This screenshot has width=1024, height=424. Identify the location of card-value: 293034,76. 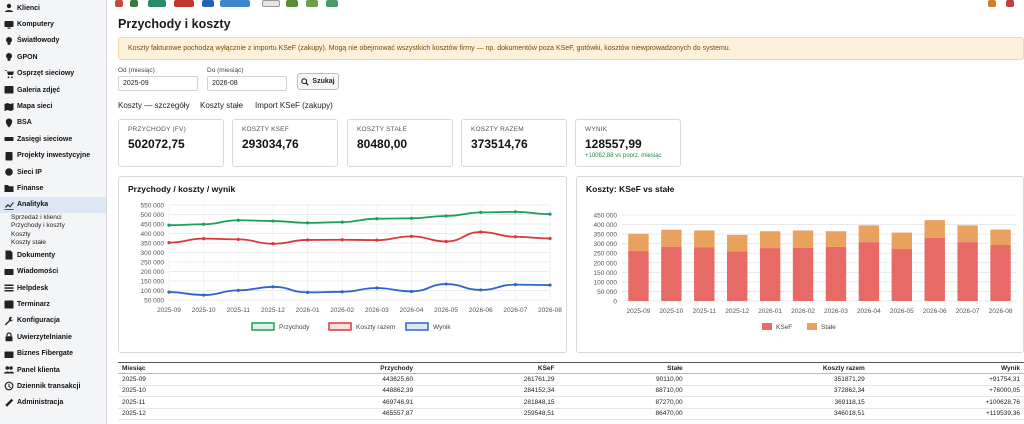
(270, 144).